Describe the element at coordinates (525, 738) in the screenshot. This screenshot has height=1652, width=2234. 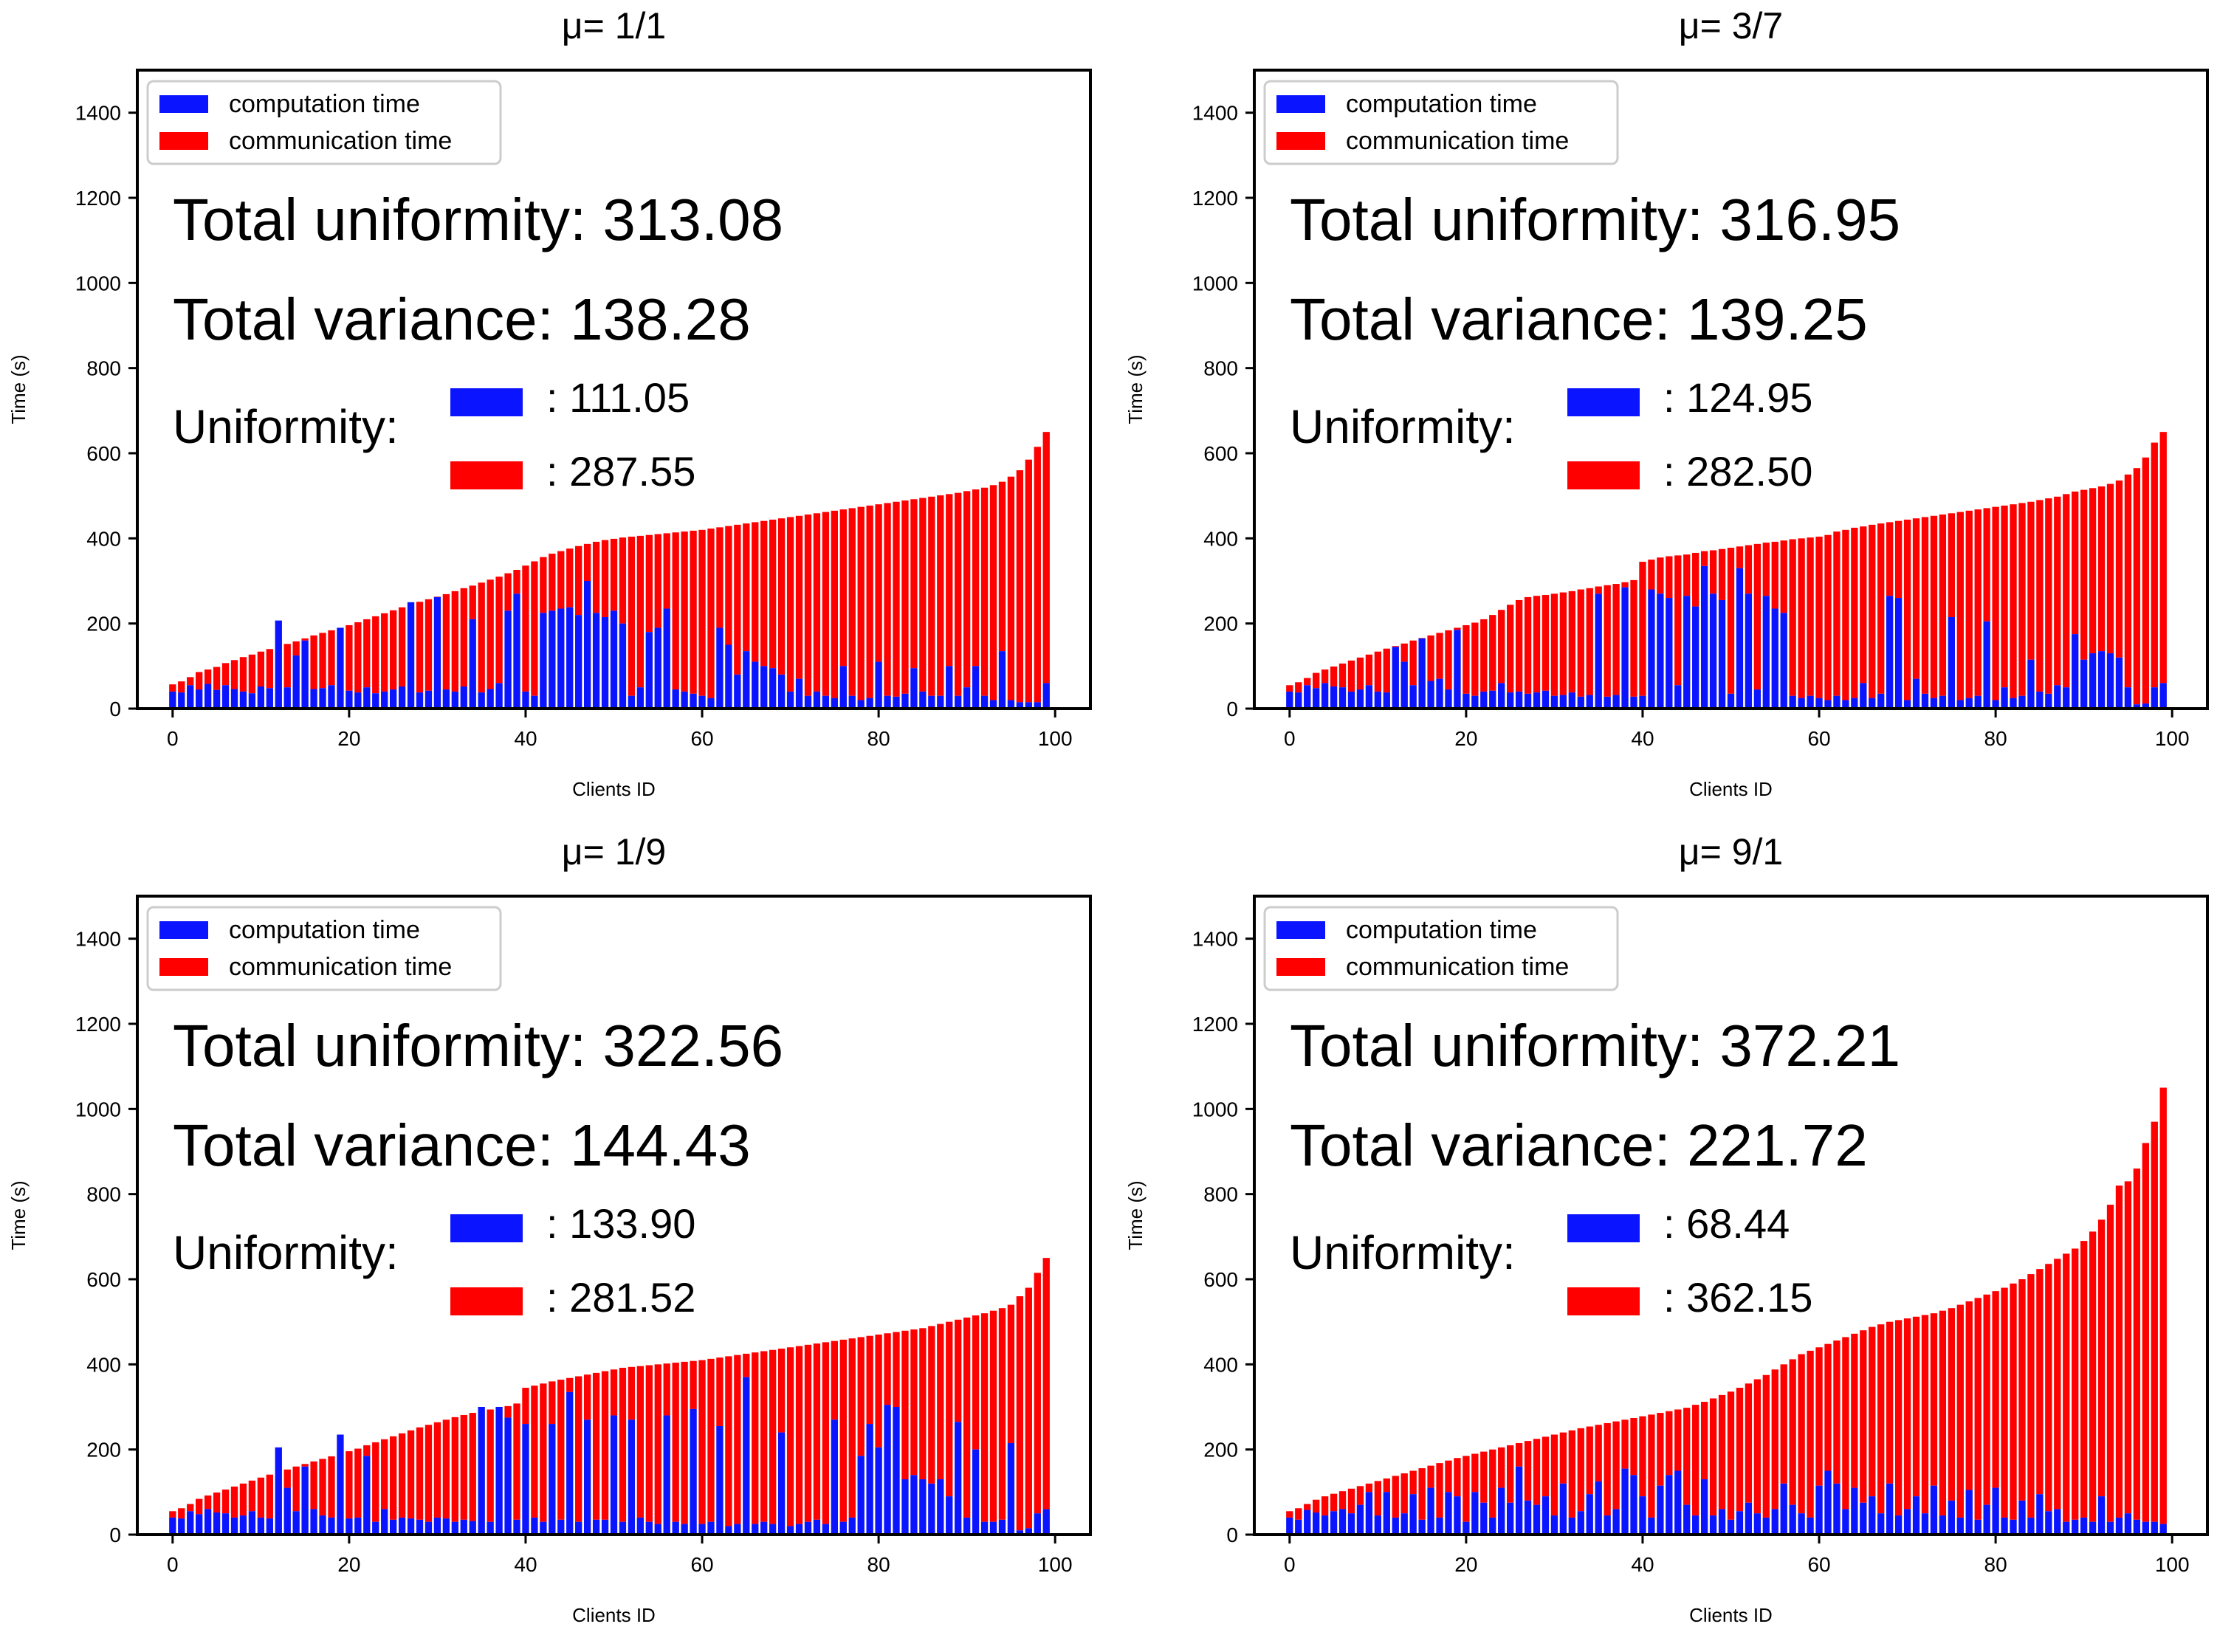
I see `x-tick-label: 40` at that location.